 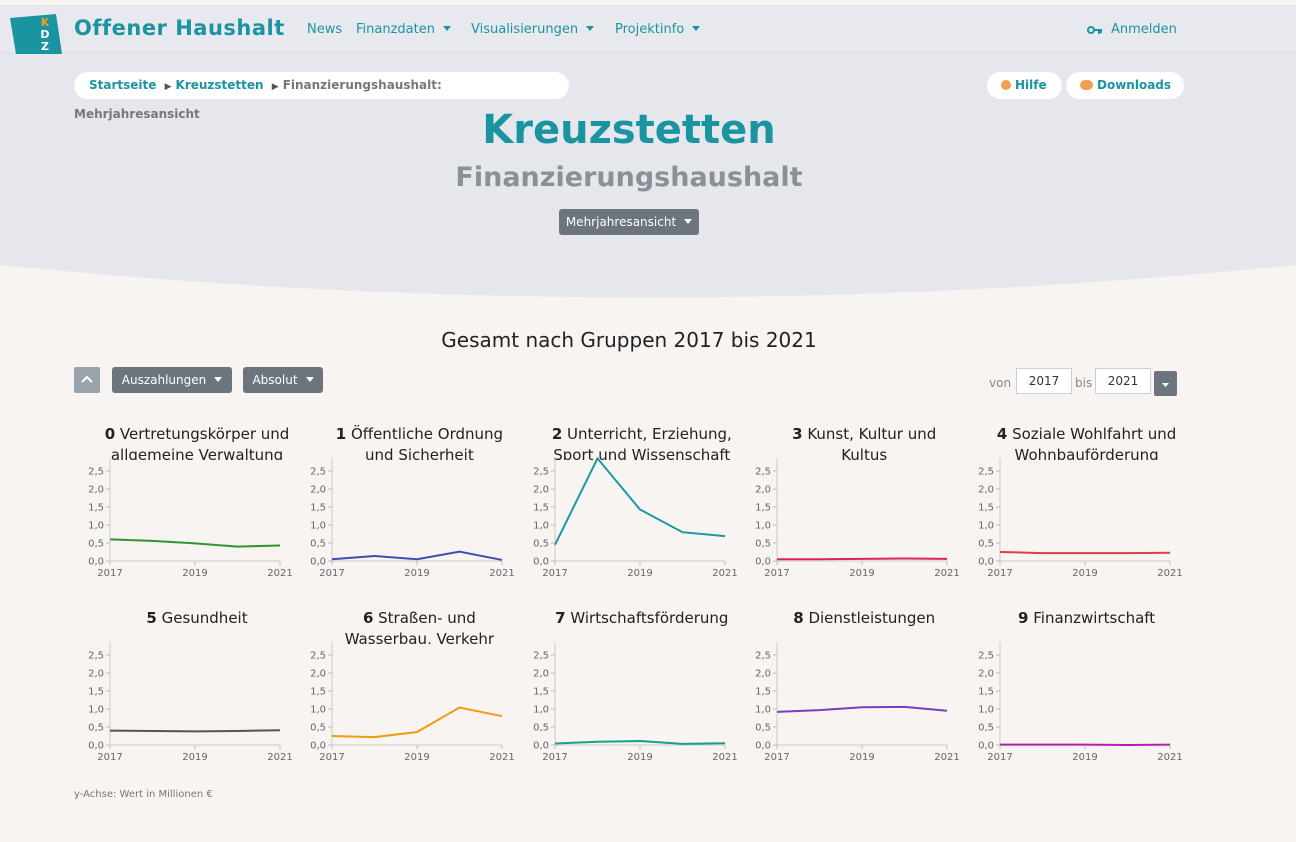 What do you see at coordinates (1084, 383) in the screenshot?
I see `to-label: bis` at bounding box center [1084, 383].